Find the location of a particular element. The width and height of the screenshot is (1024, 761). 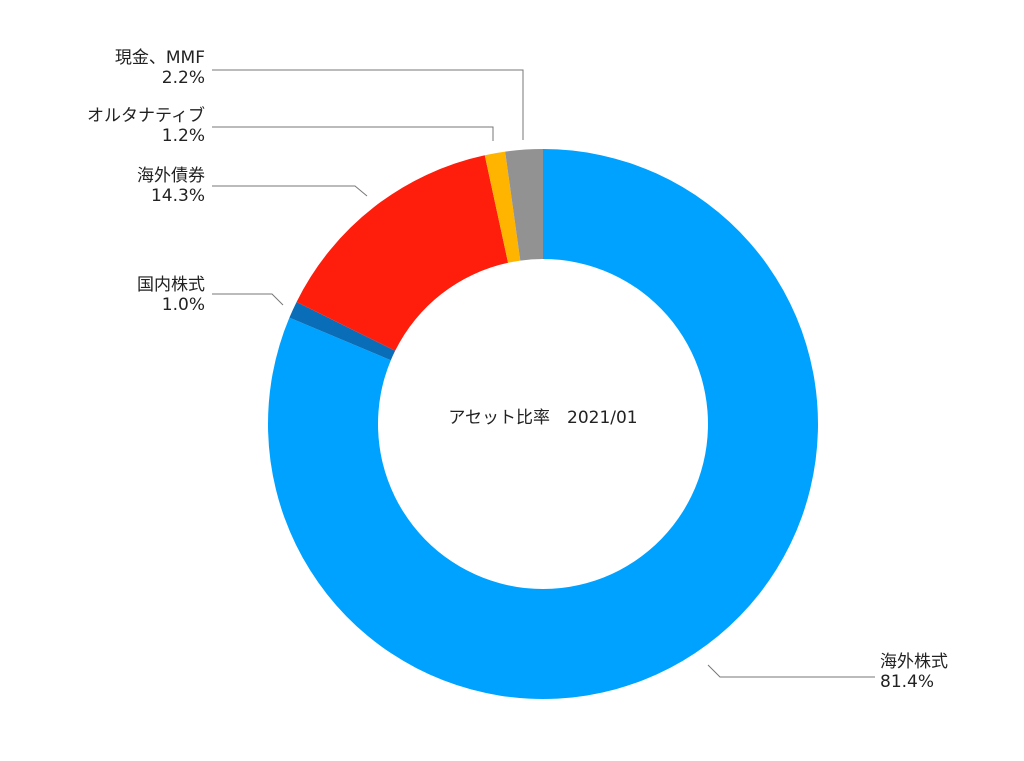

slice-label: 現金、MMF is located at coordinates (160, 58).